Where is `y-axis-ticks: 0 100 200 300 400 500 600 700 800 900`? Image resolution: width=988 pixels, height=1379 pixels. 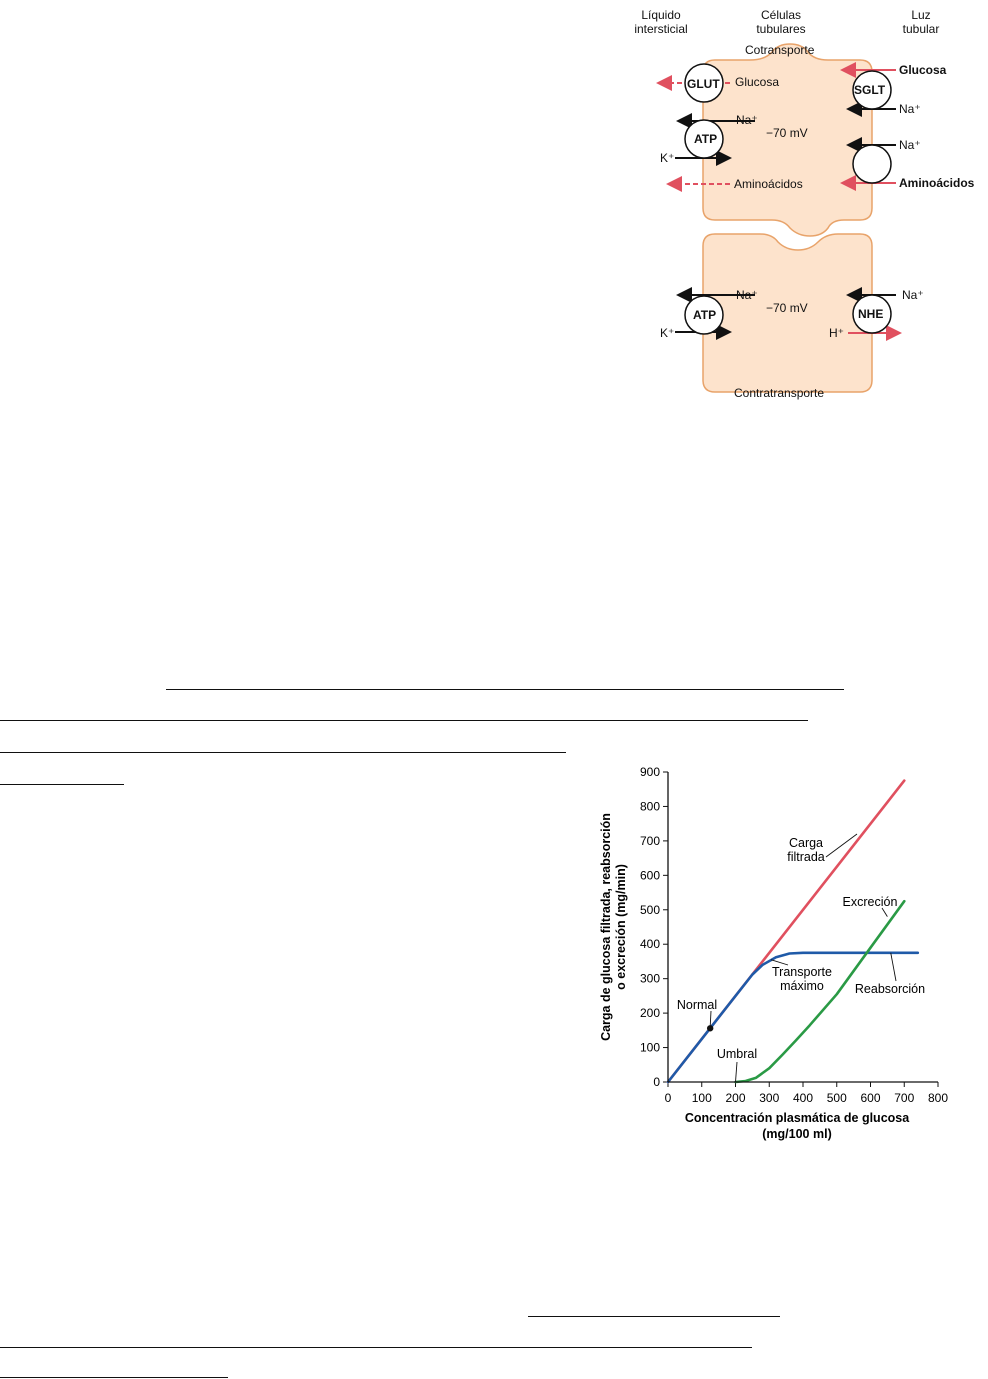
y-axis-ticks: 0 100 200 300 400 500 600 700 800 900 is located at coordinates (654, 927).